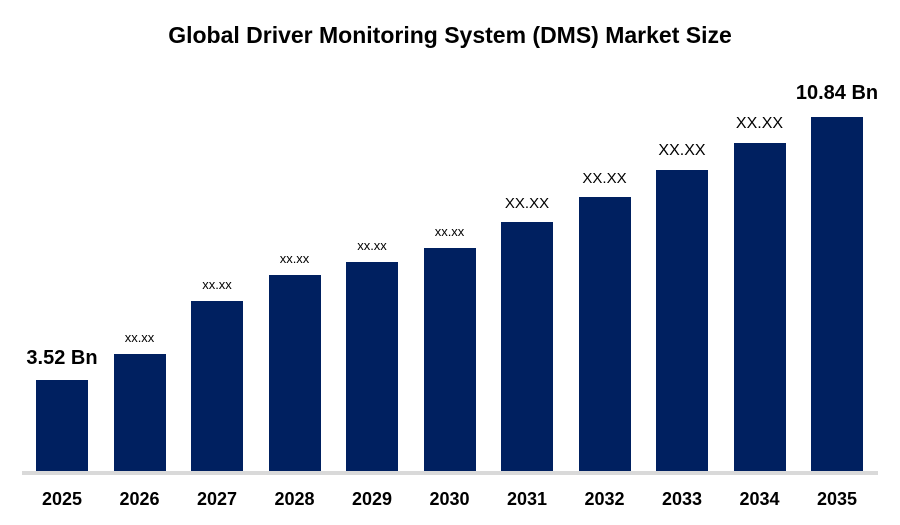 This screenshot has height=525, width=900. I want to click on bar-2025, so click(62, 425).